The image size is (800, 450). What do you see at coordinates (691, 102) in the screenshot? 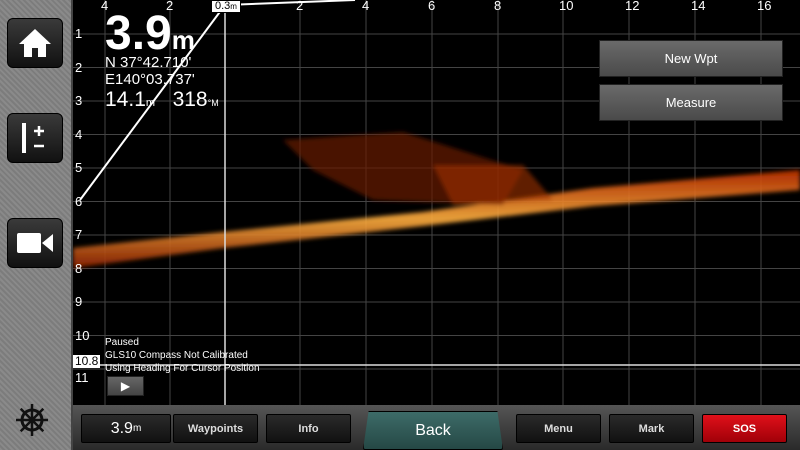
I see `measure-button: Measure` at bounding box center [691, 102].